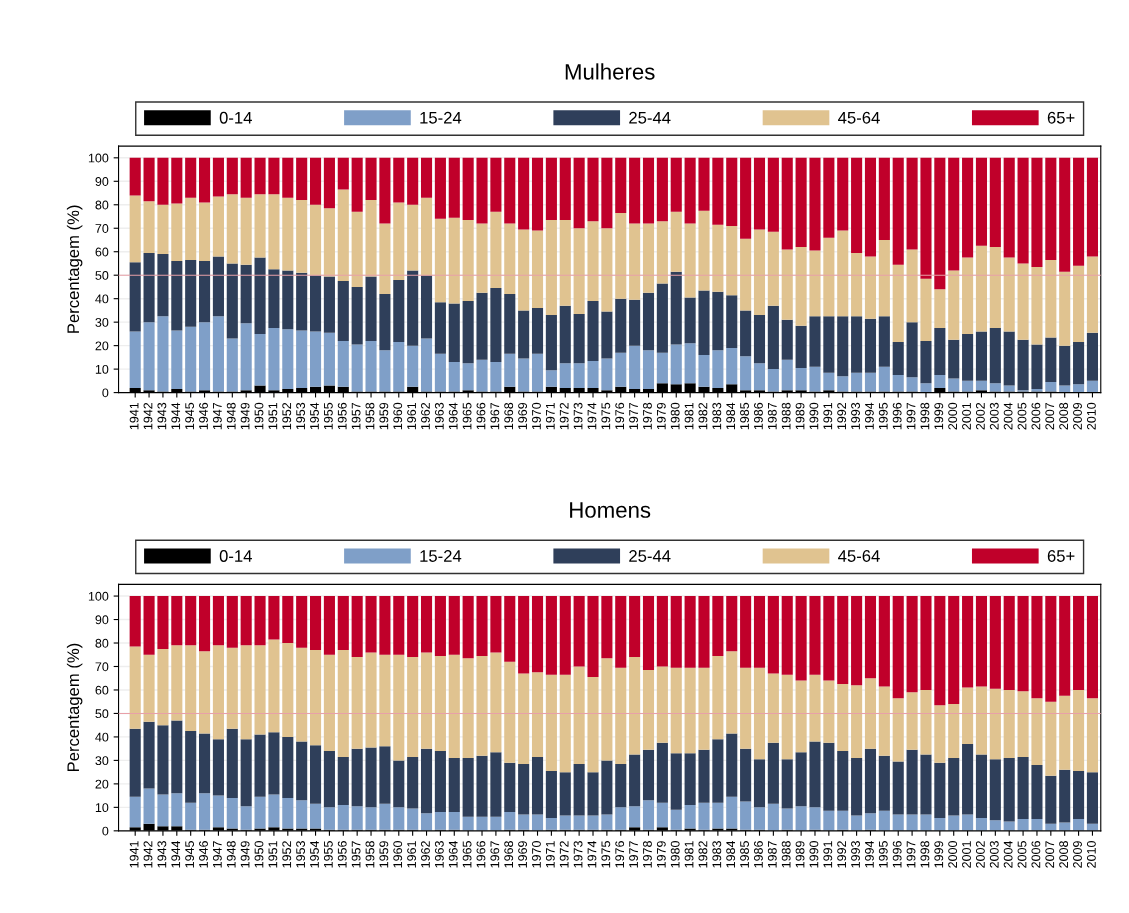 This screenshot has width=1129, height=913. I want to click on y-tick-label: 30, so click(102, 322).